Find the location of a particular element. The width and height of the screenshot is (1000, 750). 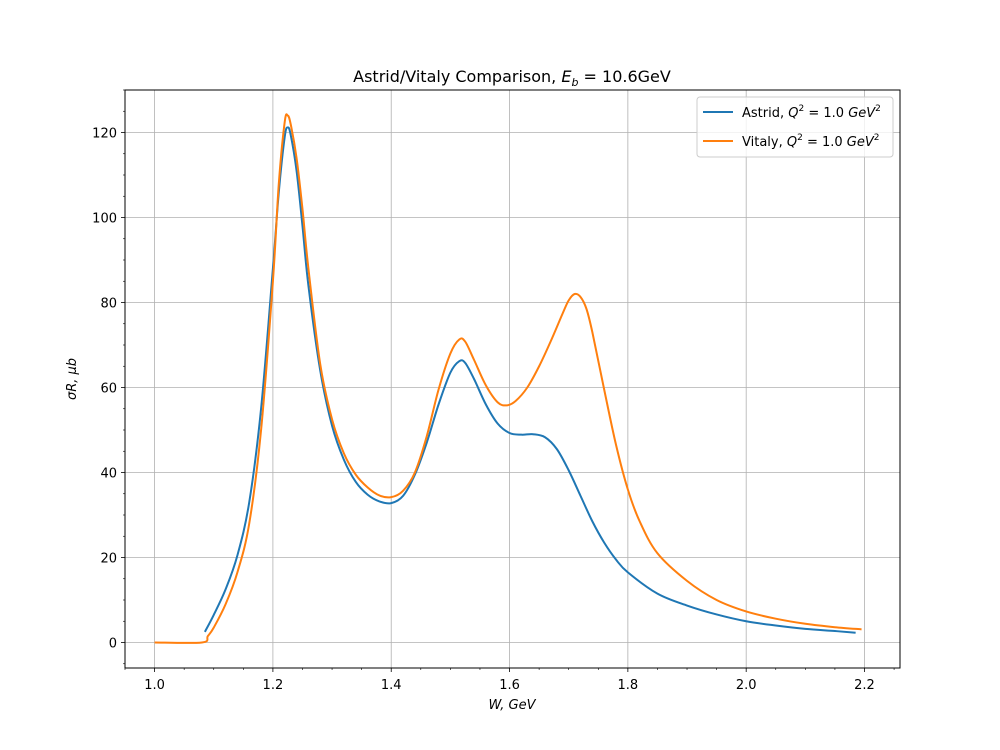

y-tick-label: 80 is located at coordinates (108, 304).